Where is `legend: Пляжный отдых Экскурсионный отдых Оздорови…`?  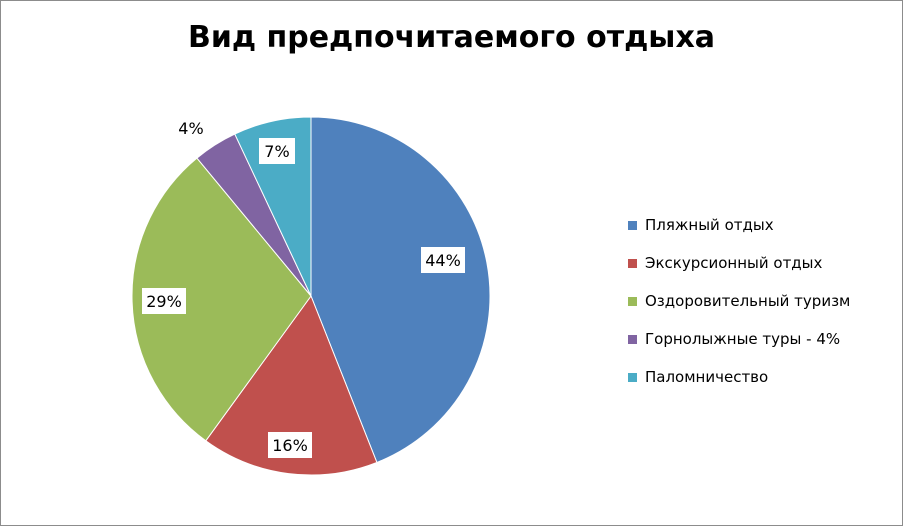
legend: Пляжный отдых Экскурсионный отдых Оздорови… is located at coordinates (739, 301).